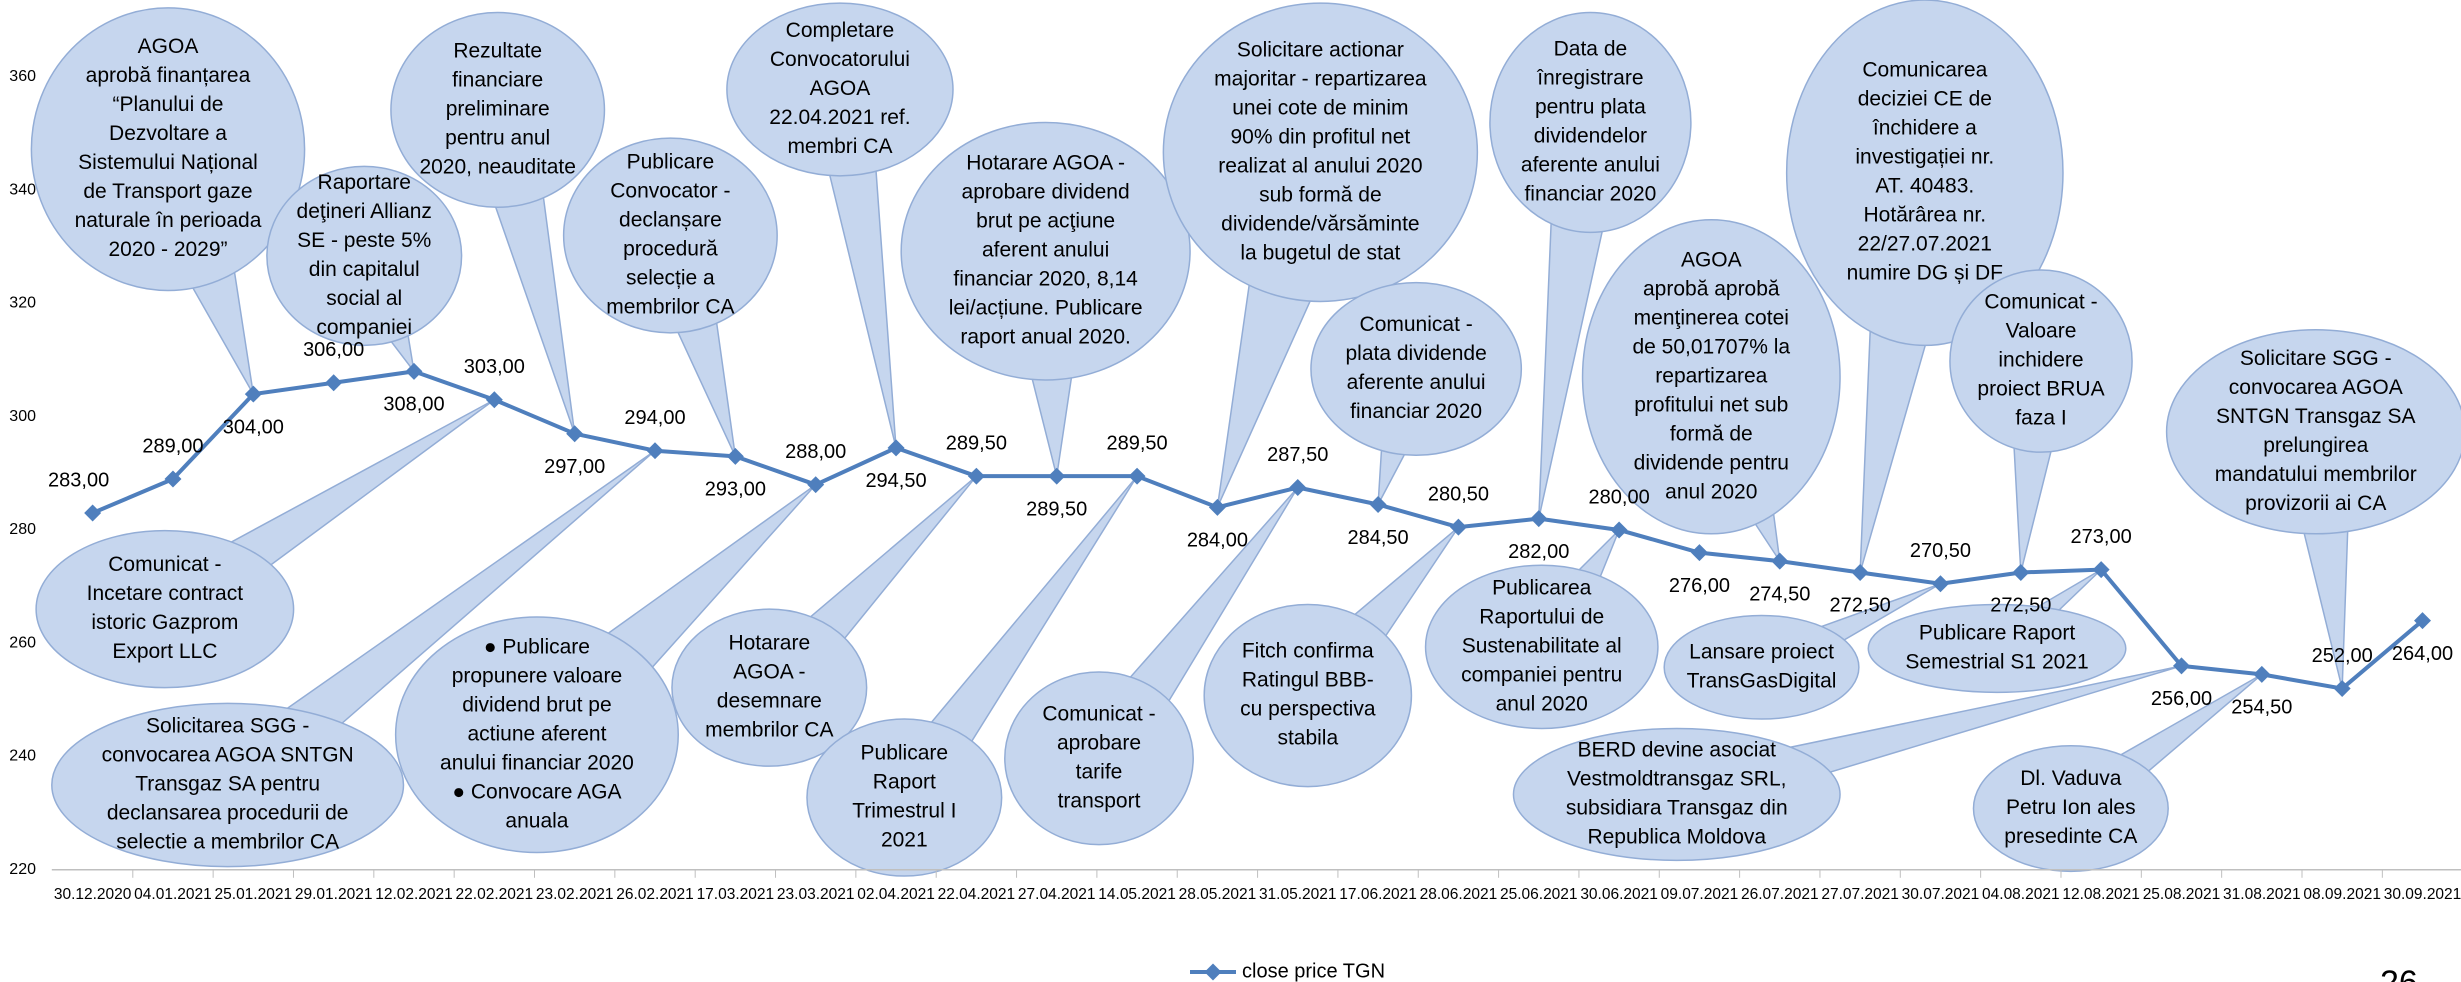 The image size is (2461, 982). Describe the element at coordinates (2040, 389) in the screenshot. I see `annotation-text: proiect BRUA` at that location.